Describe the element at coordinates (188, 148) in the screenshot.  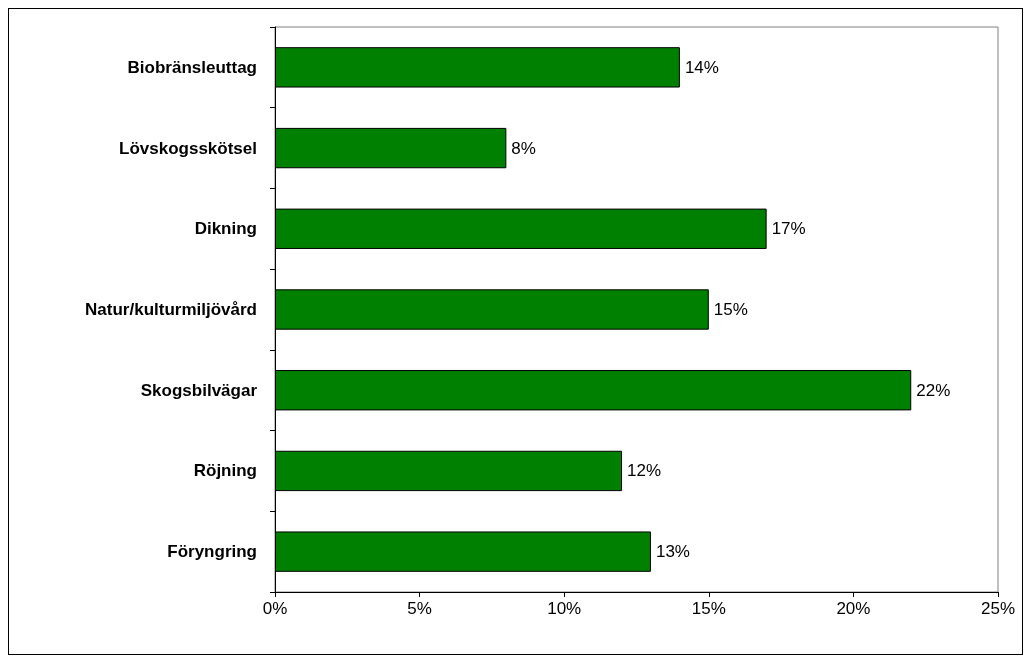
I see `y-tick-label: Lövskogsskötsel` at that location.